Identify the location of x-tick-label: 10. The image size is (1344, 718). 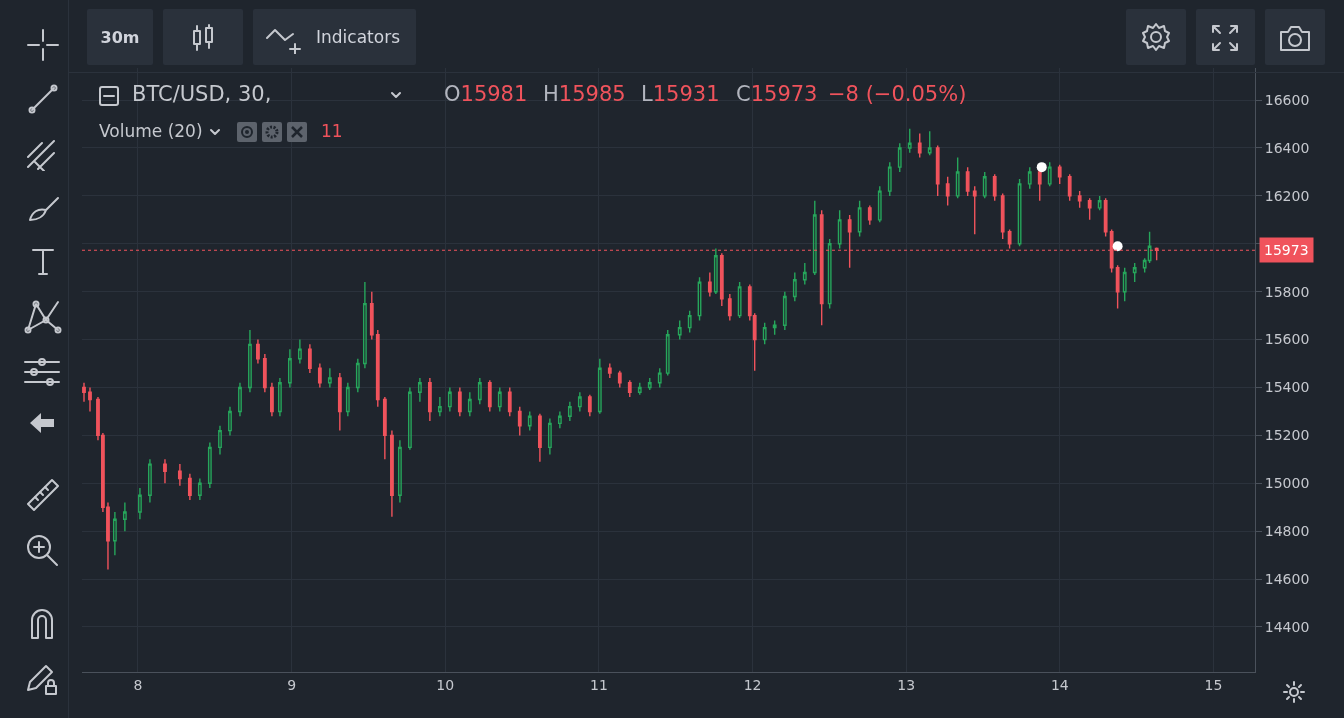
(445, 684).